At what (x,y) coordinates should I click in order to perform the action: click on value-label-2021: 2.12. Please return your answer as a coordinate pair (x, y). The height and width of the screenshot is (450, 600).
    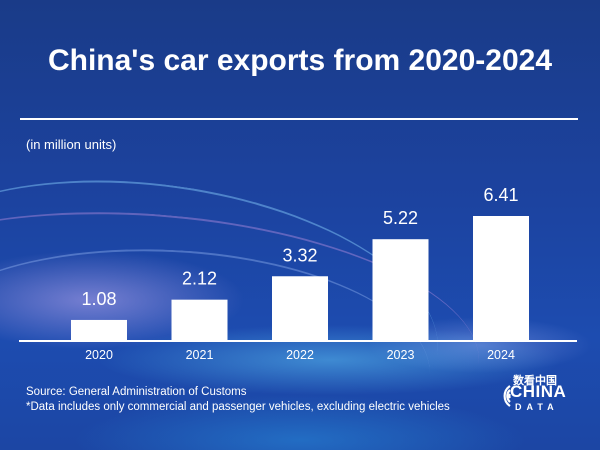
    Looking at the image, I should click on (199, 279).